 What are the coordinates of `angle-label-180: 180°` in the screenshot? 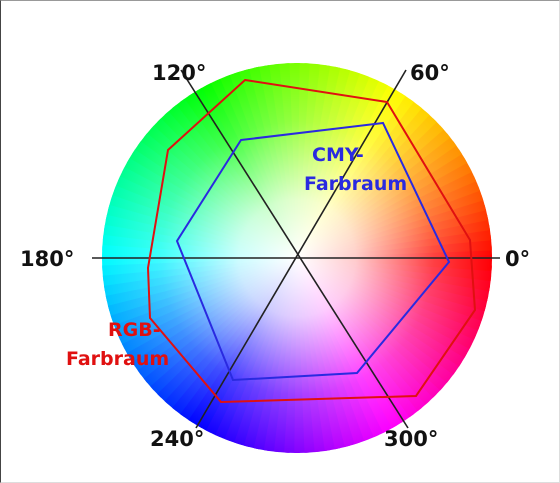 It's located at (47, 259).